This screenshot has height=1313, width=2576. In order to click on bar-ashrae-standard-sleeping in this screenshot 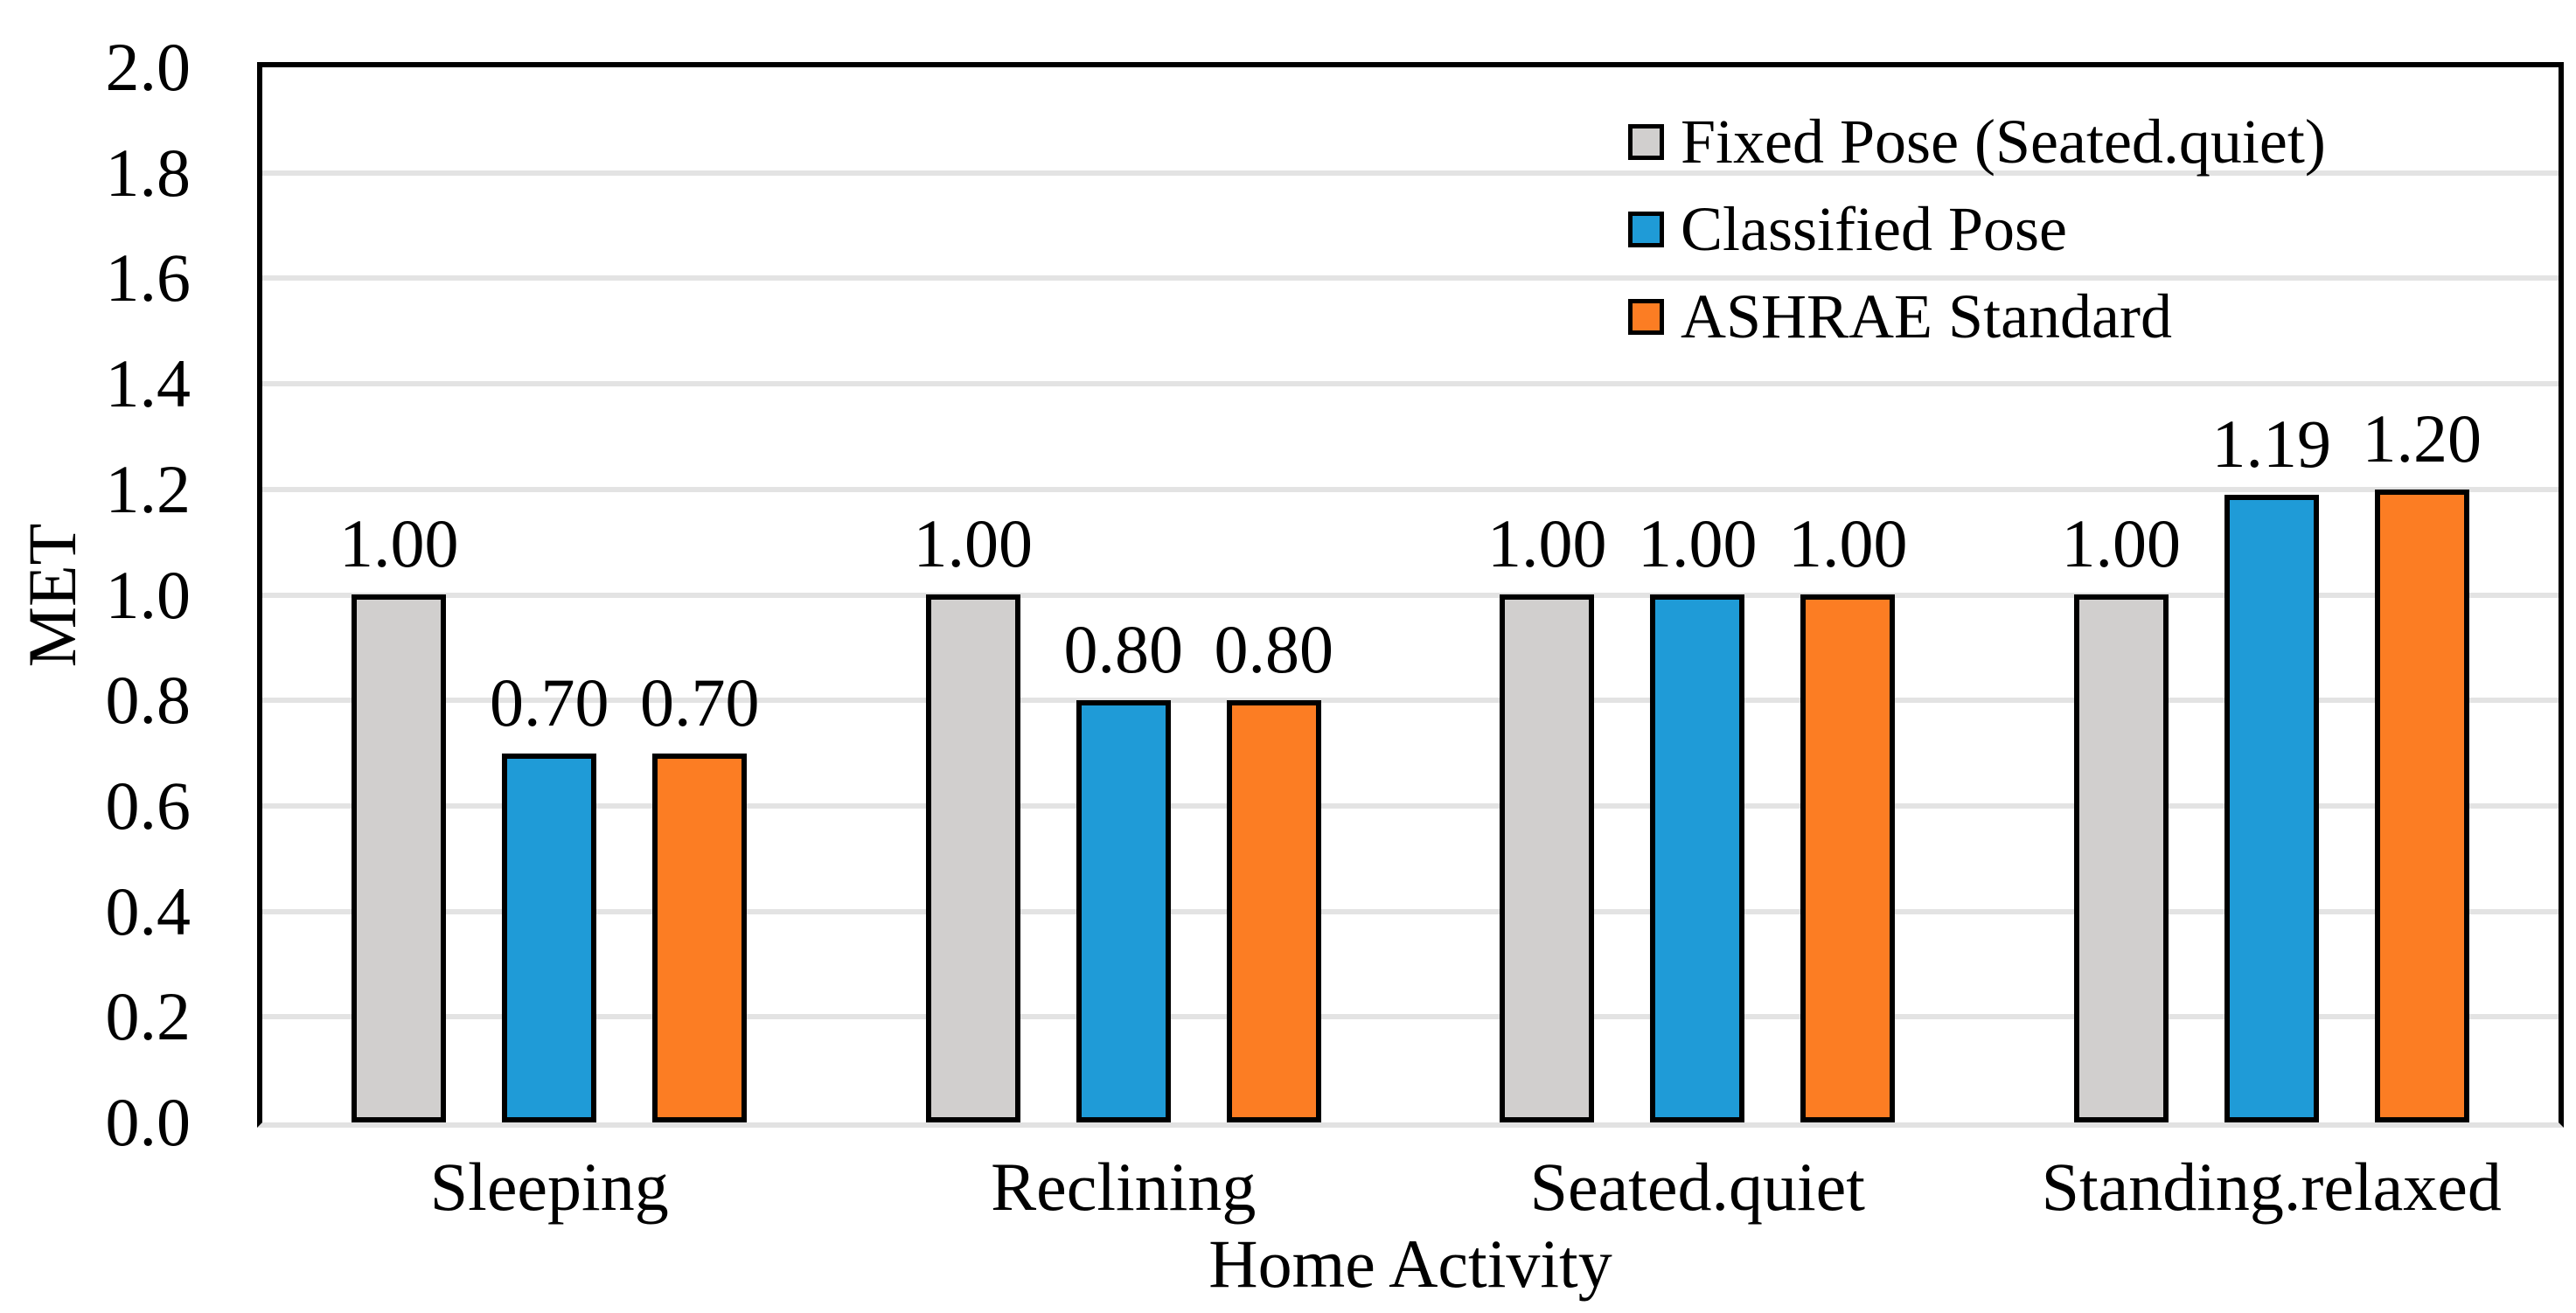, I will do `click(700, 938)`.